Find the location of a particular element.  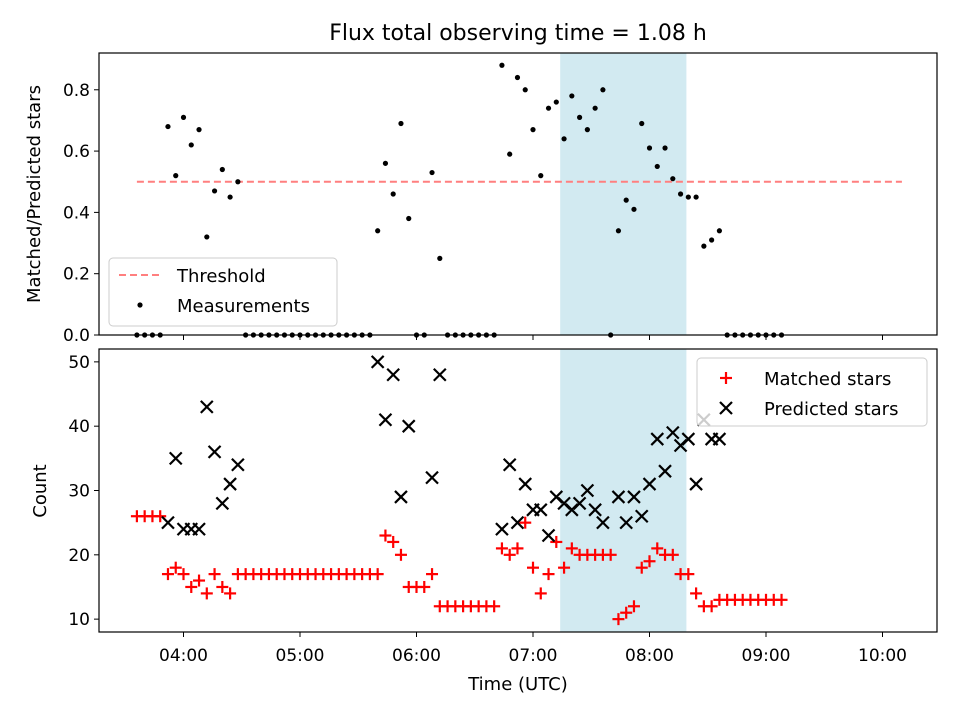

y-tick-label: 0.2 is located at coordinates (76, 275).